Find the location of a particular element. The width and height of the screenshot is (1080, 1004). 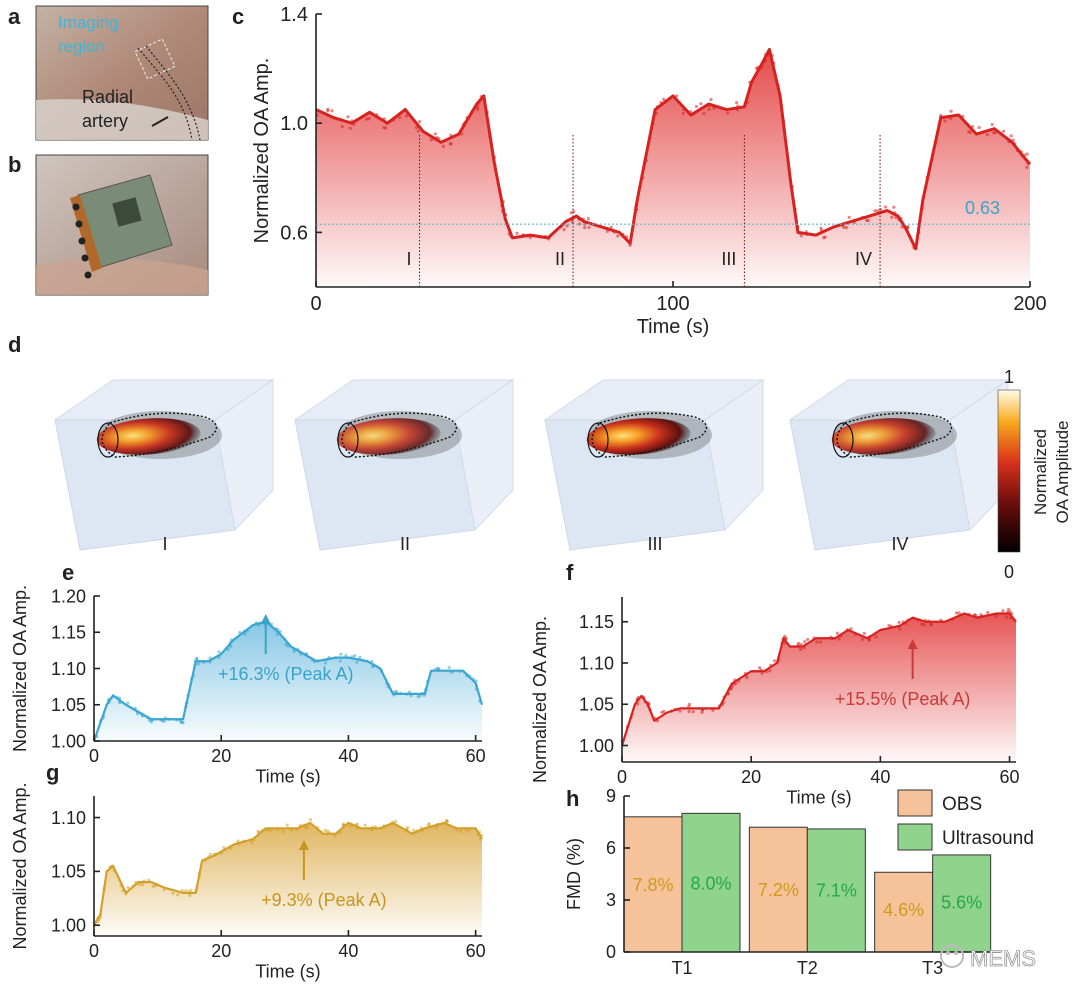

annotation-arrowhead is located at coordinates (265, 619).